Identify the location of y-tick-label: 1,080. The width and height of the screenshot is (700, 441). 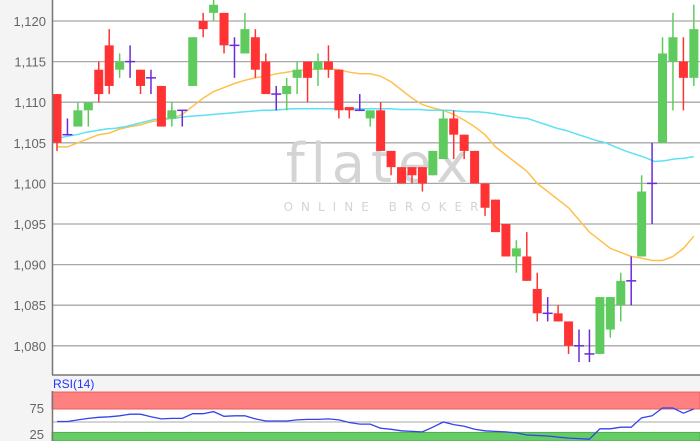
(29, 346).